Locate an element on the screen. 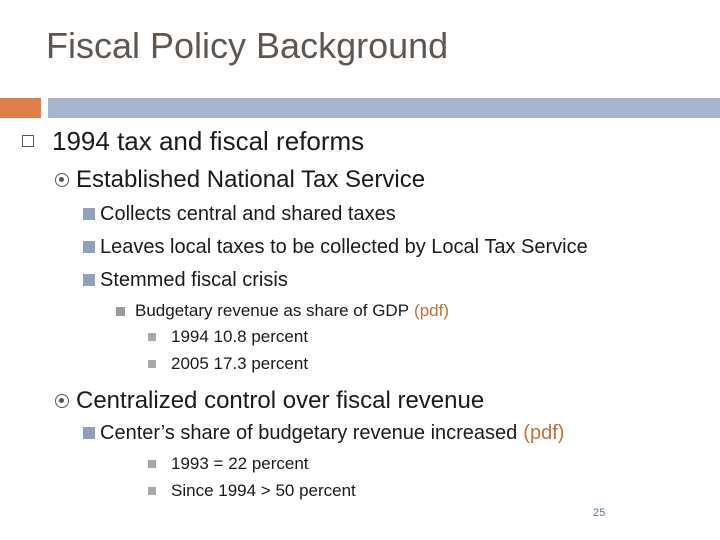  bullet-reforms: 1994 tax and fiscal reforms is located at coordinates (193, 141).